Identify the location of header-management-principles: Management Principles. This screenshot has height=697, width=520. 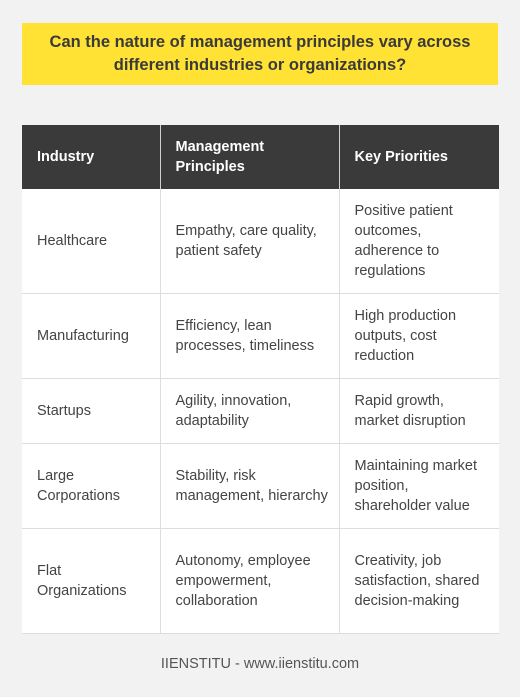
(250, 157).